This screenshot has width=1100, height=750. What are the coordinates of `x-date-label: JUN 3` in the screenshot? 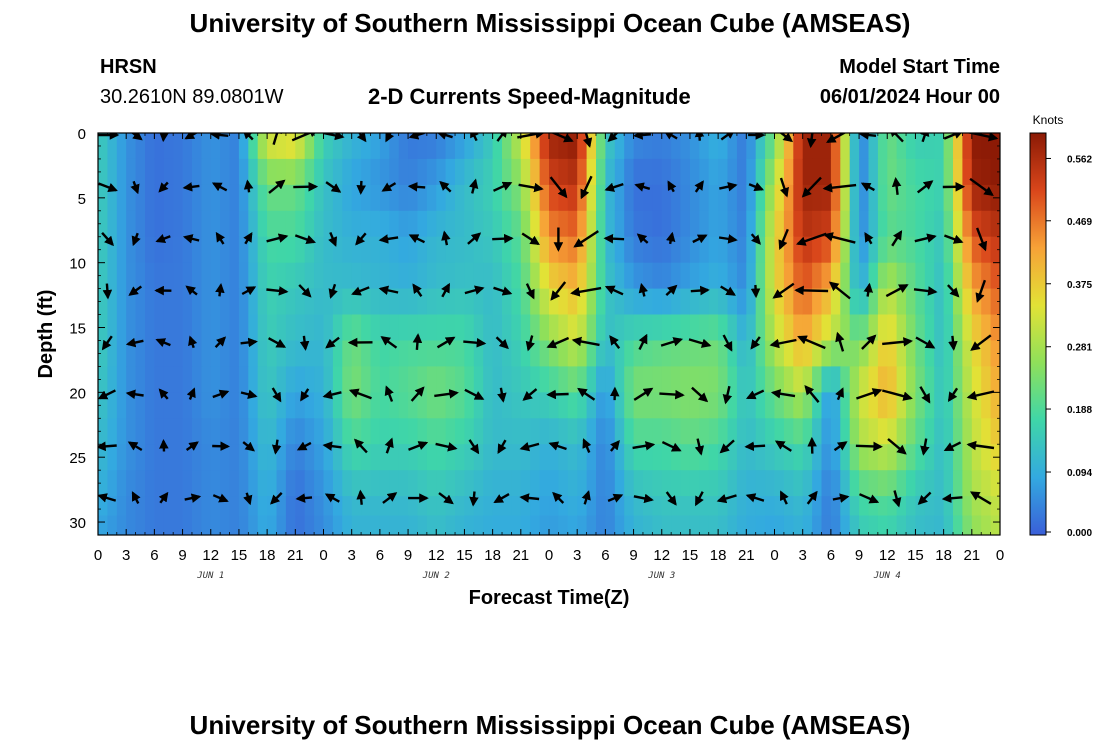 It's located at (661, 576).